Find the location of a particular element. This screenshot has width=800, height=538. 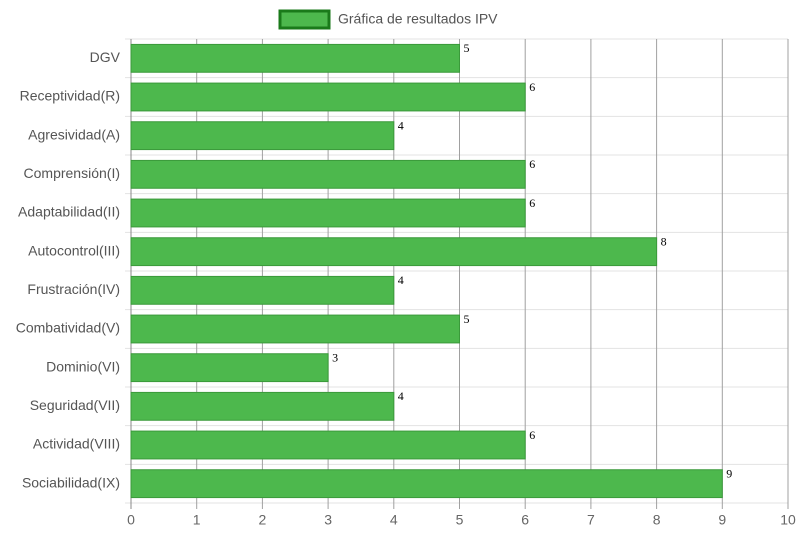

y-tick-label: Receptividad(R) is located at coordinates (70, 96).